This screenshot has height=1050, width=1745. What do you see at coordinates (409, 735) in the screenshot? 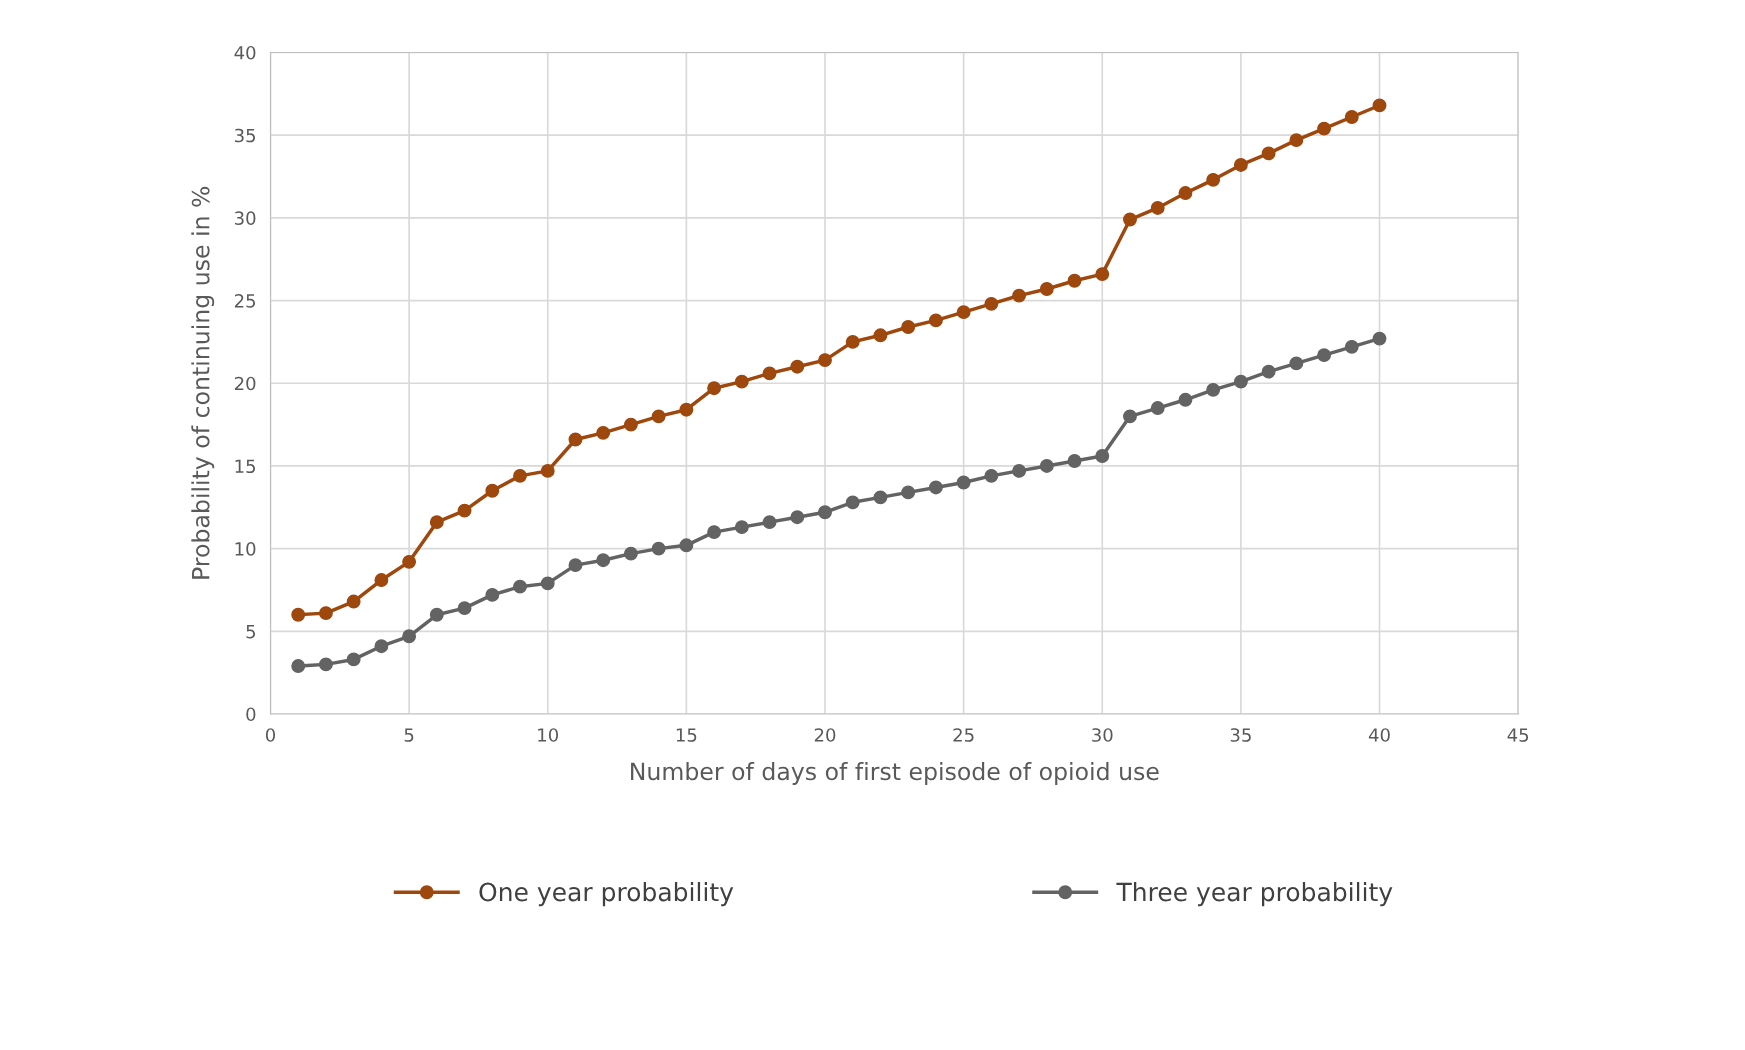
I see `x-tick-label: 5` at bounding box center [409, 735].